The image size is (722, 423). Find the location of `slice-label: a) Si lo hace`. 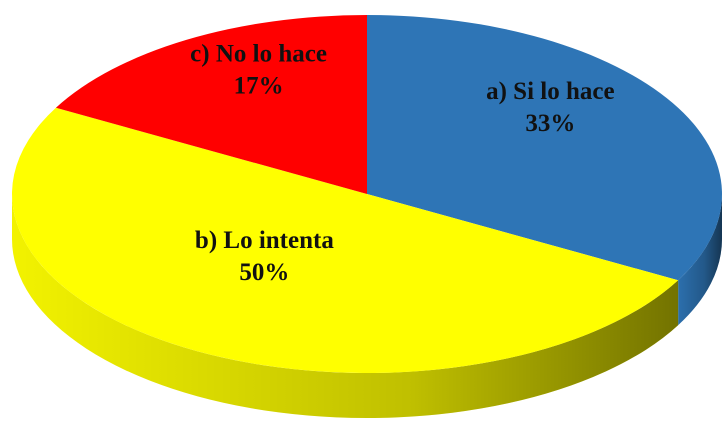

slice-label: a) Si lo hace is located at coordinates (550, 91).